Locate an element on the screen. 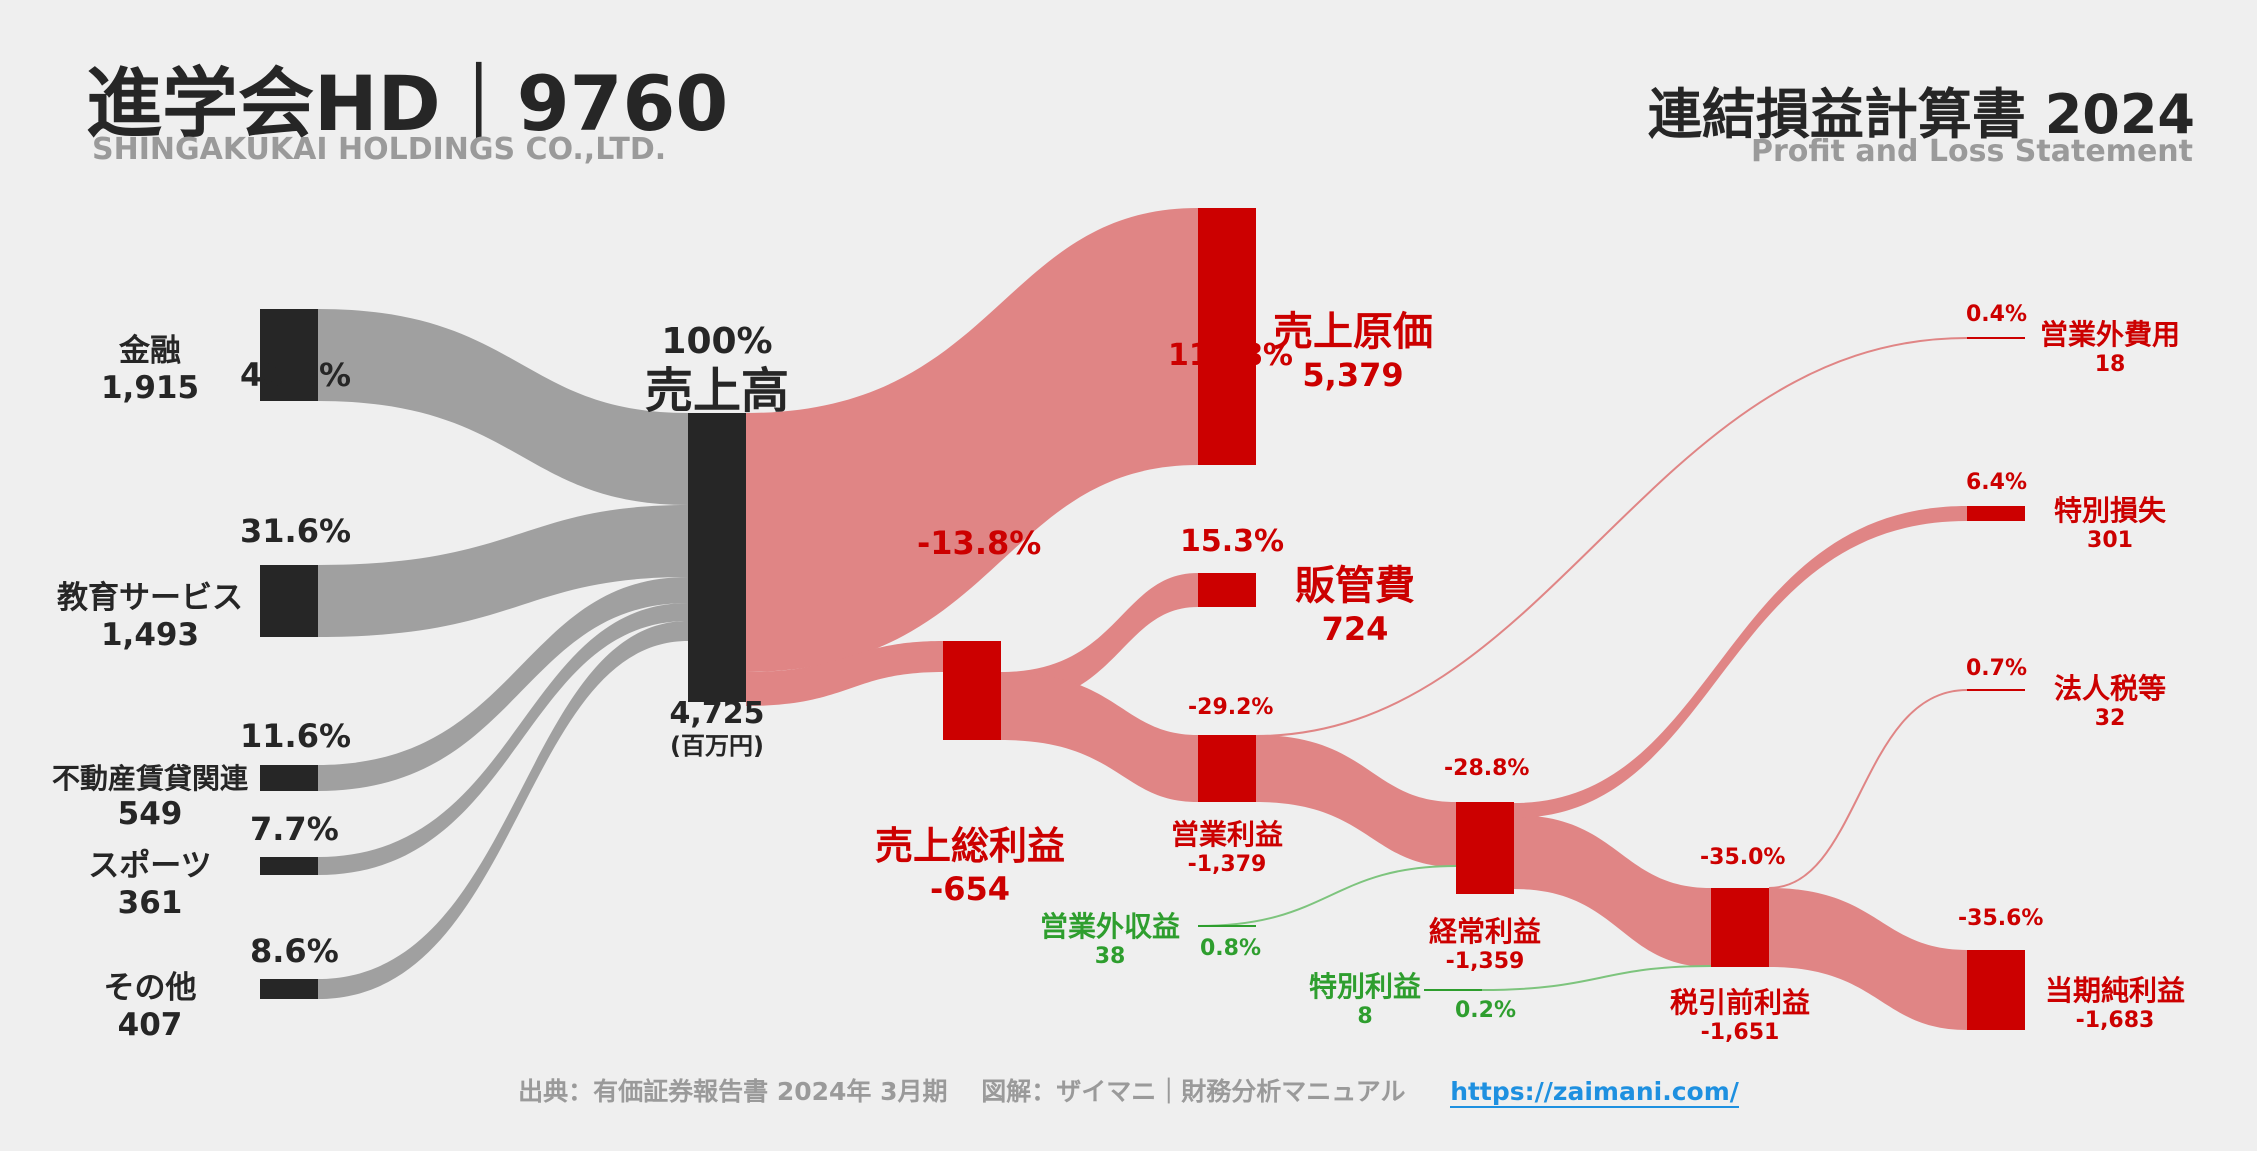 Image resolution: width=2257 pixels, height=1151 pixels. segment-label-sports: スポーツ 361 is located at coordinates (150, 885).